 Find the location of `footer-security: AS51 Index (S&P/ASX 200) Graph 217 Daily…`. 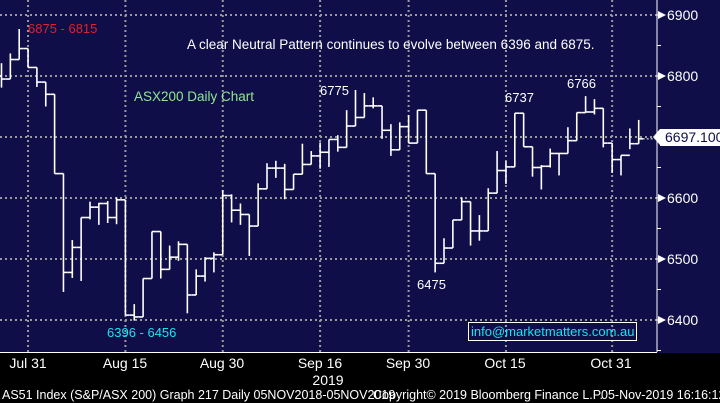

footer-security: AS51 Index (S&P/ASX 200) Graph 217 Daily… is located at coordinates (199, 395).